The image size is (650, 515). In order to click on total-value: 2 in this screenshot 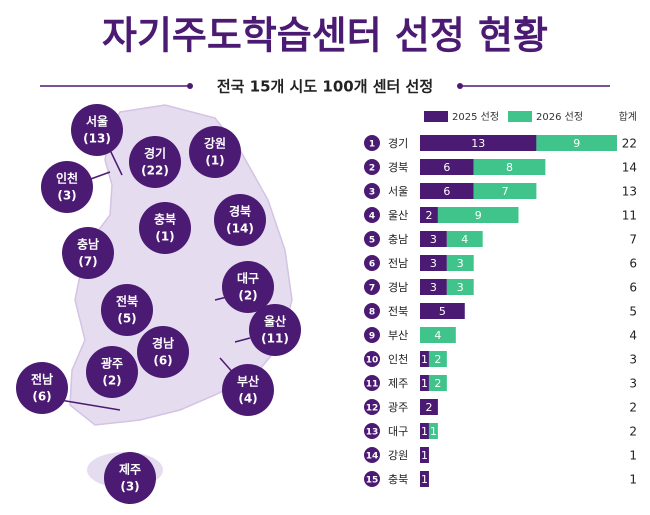, I will do `click(633, 432)`.